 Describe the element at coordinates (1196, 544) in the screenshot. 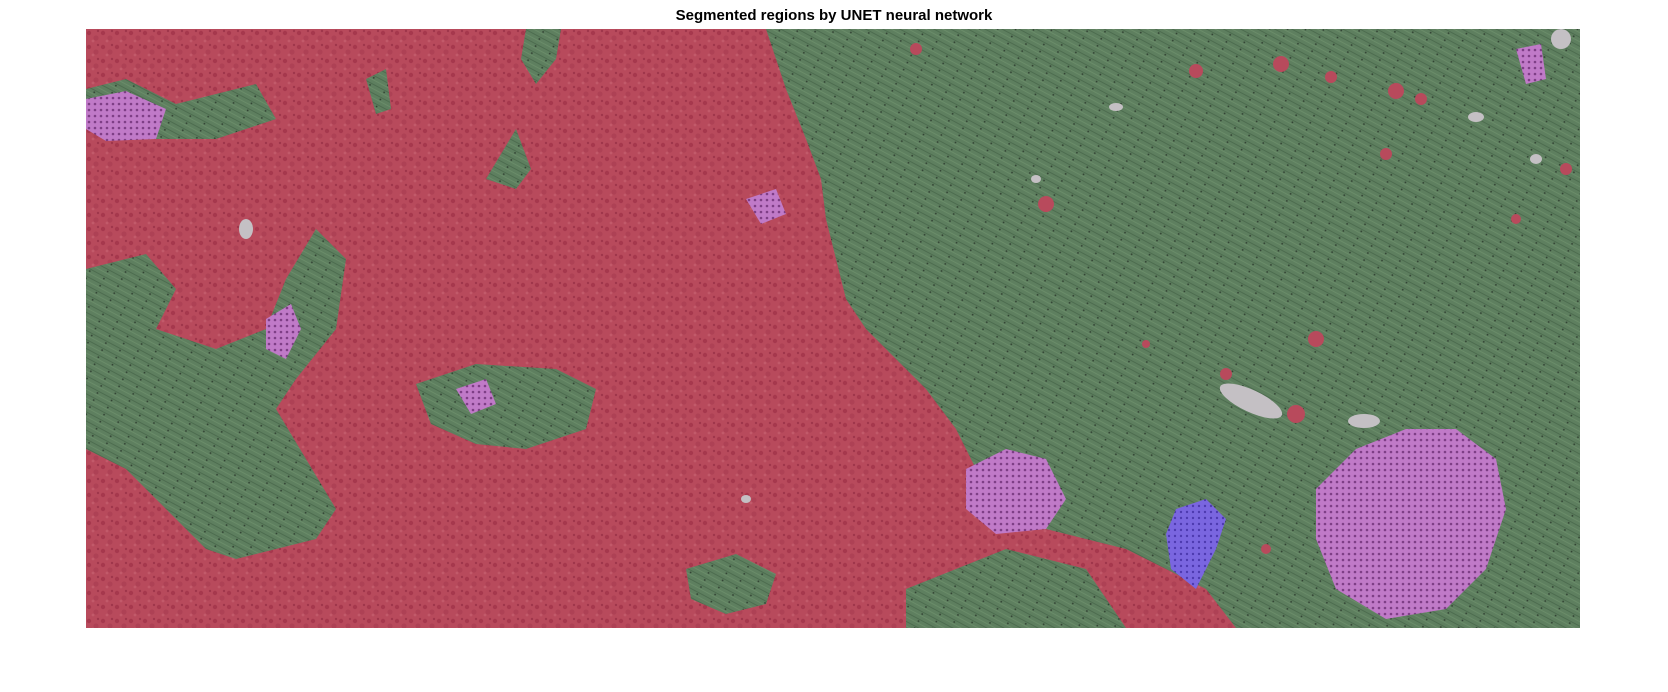

I see `necrosis-region` at that location.